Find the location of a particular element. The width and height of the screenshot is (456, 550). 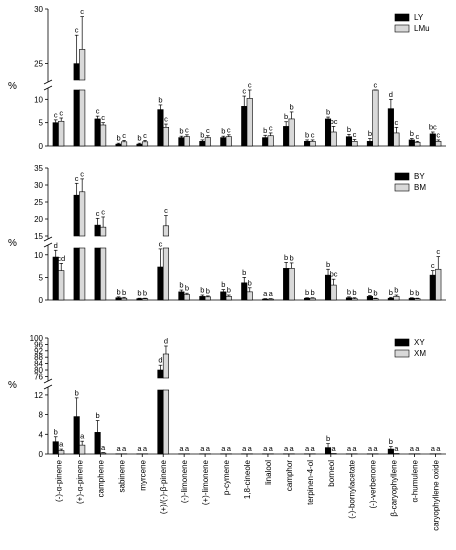

category-label: (+)/(-)-β-pinene is located at coordinates (163, 486).